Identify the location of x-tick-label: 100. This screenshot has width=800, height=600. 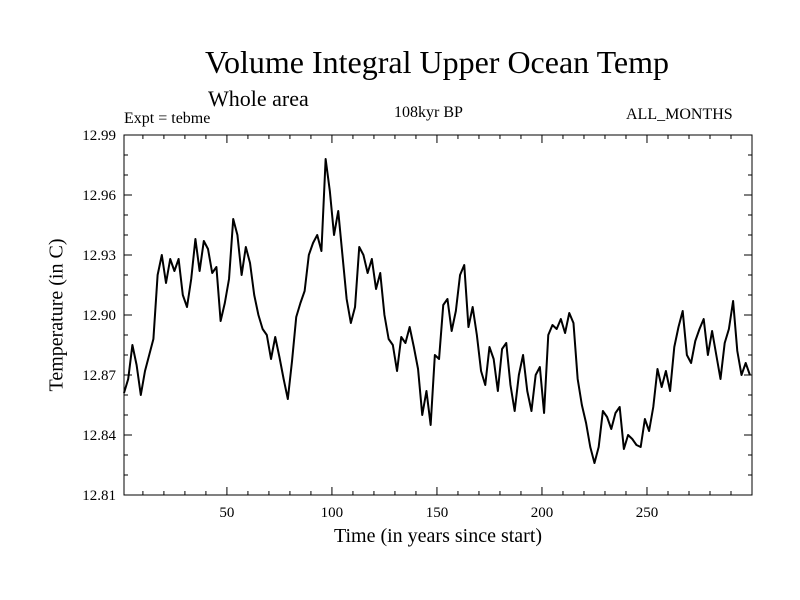
(332, 513).